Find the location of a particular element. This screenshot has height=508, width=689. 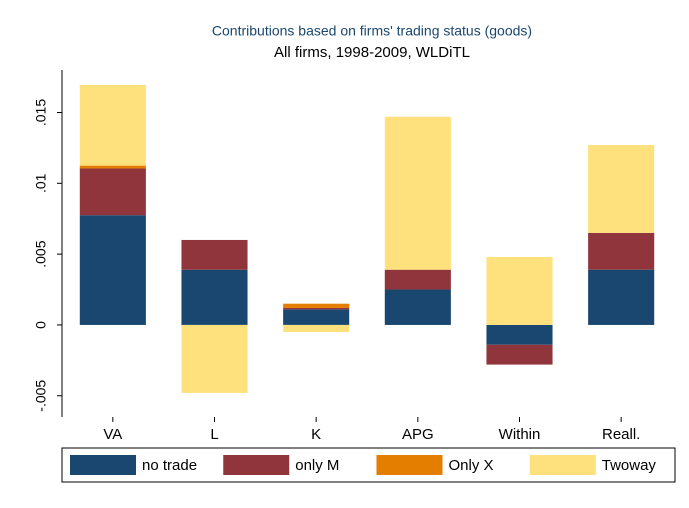

x-tick-label: L is located at coordinates (214, 434).